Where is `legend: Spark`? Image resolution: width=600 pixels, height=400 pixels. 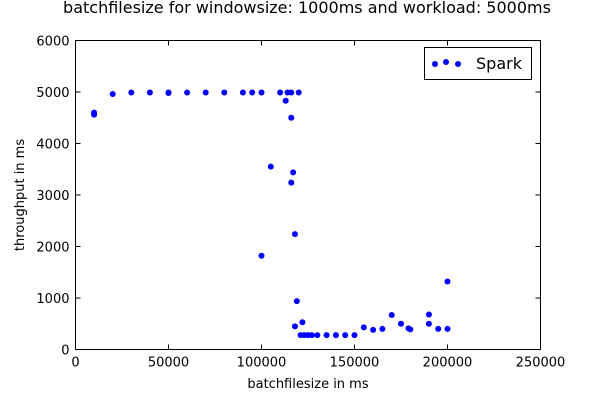
legend: Spark is located at coordinates (478, 63).